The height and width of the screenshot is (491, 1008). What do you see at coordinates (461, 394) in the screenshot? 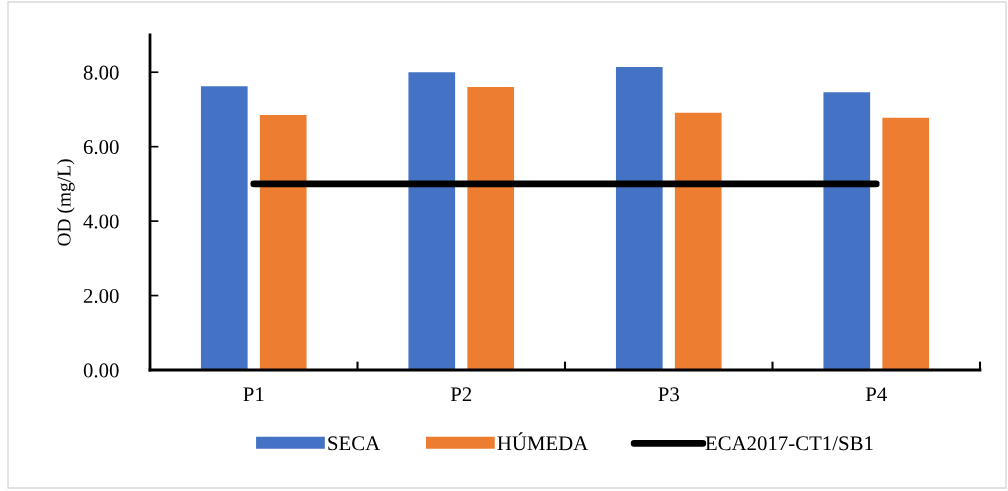
I see `x-tick-label: P2` at bounding box center [461, 394].